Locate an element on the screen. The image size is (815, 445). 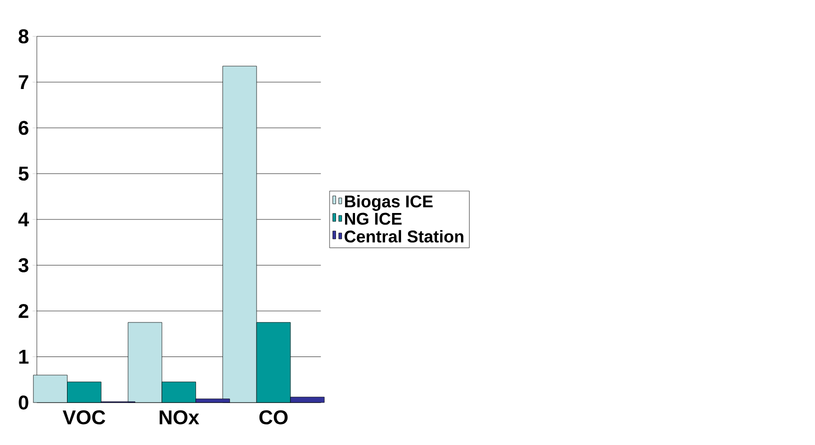
y-tick-label: 3 is located at coordinates (23, 265).